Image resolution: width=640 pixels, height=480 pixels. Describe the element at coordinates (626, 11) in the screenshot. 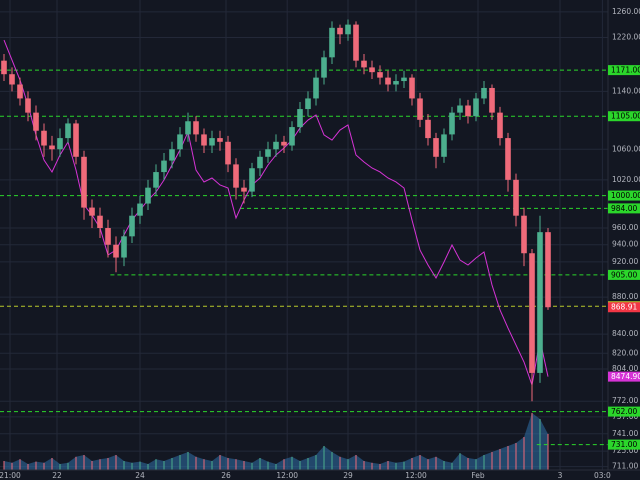

I see `y-tick-label: 1260.00` at that location.